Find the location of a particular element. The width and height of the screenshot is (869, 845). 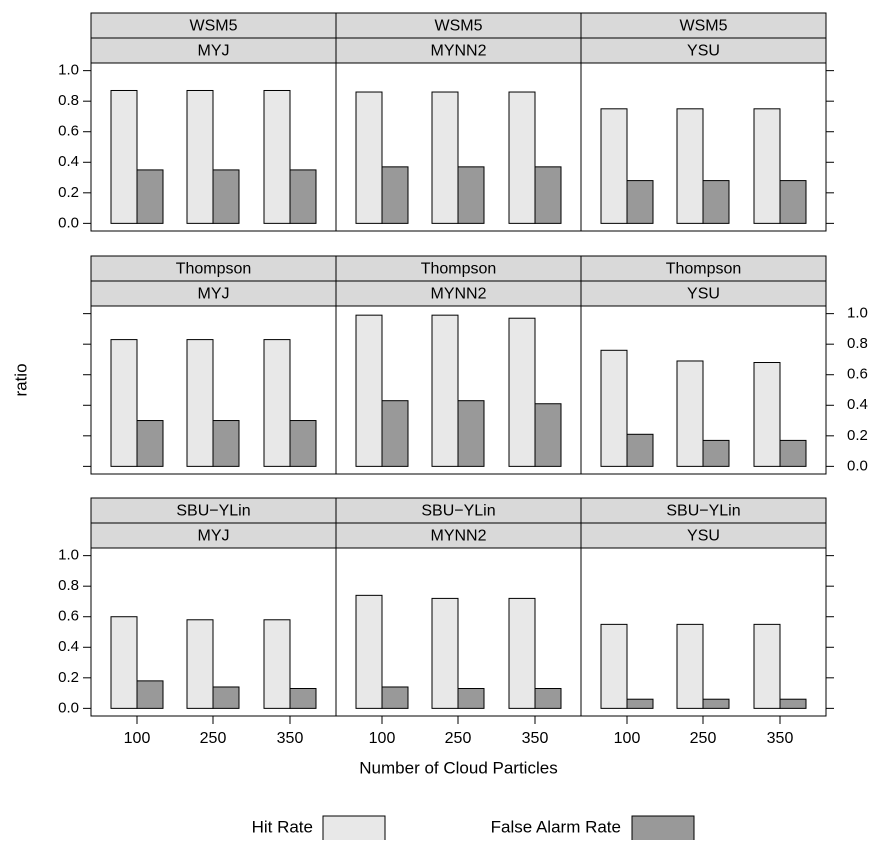

legend-hit-rate-label: Hit Rate is located at coordinates (282, 826).